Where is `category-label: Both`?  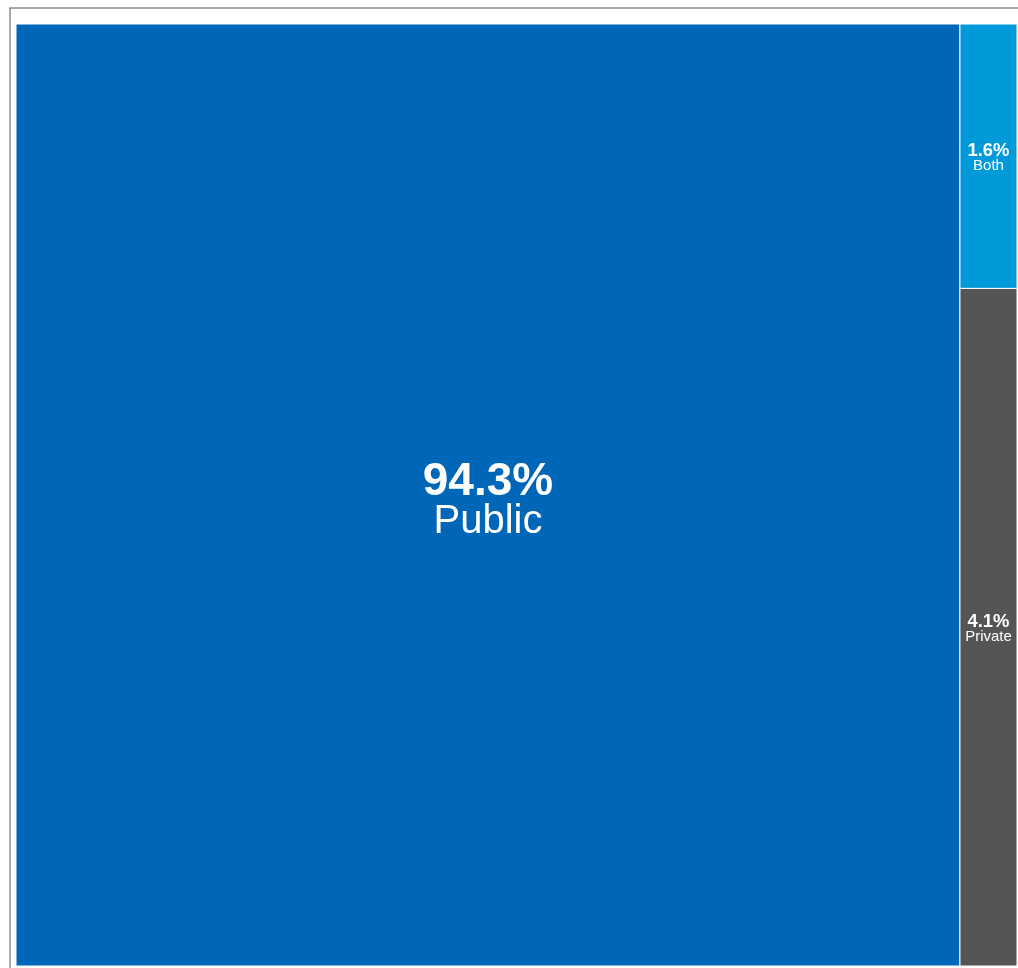
category-label: Both is located at coordinates (988, 165).